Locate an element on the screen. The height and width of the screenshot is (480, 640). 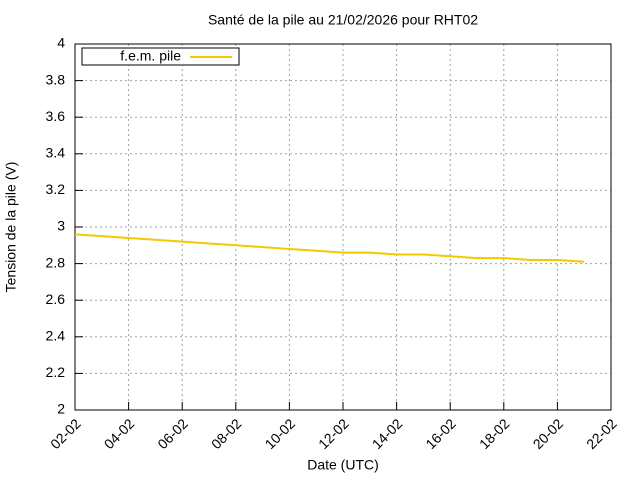
legend-box is located at coordinates (160, 56).